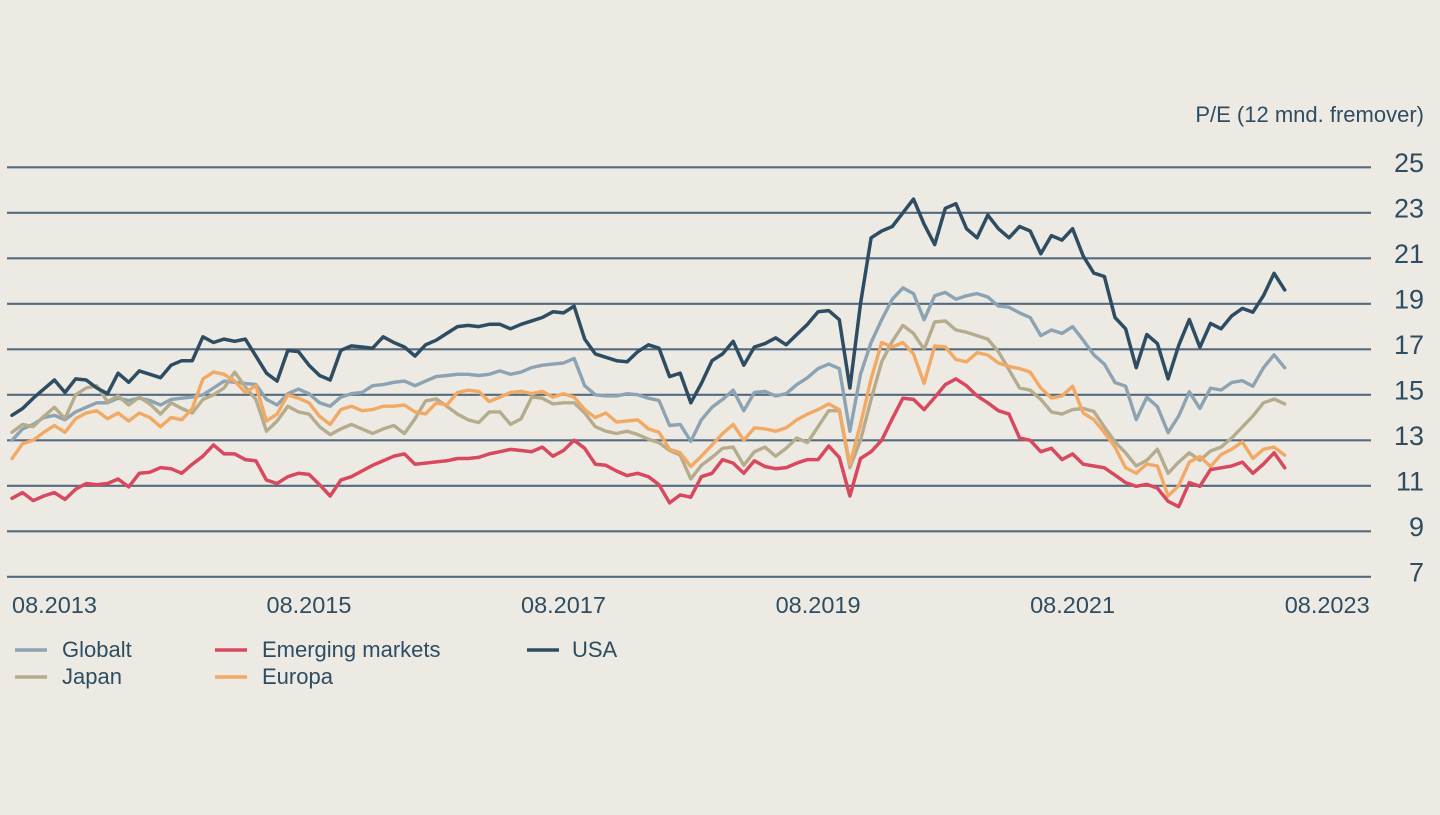 The height and width of the screenshot is (815, 1440). I want to click on svg-text: 08.2019, so click(818, 605).